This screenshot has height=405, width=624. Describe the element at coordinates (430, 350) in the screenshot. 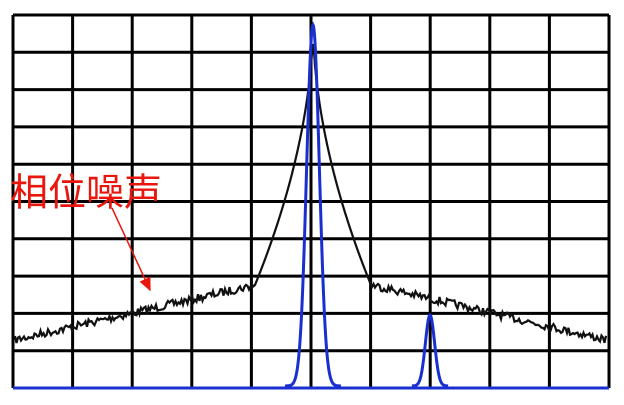

I see `spur-peak` at that location.